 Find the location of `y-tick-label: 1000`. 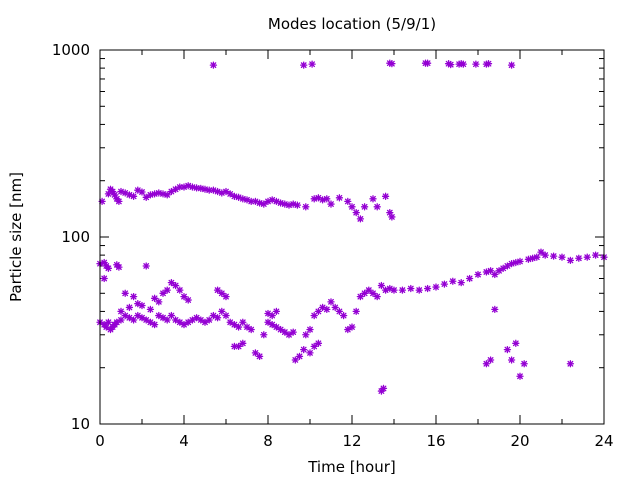

y-tick-label: 1000 is located at coordinates (71, 50).